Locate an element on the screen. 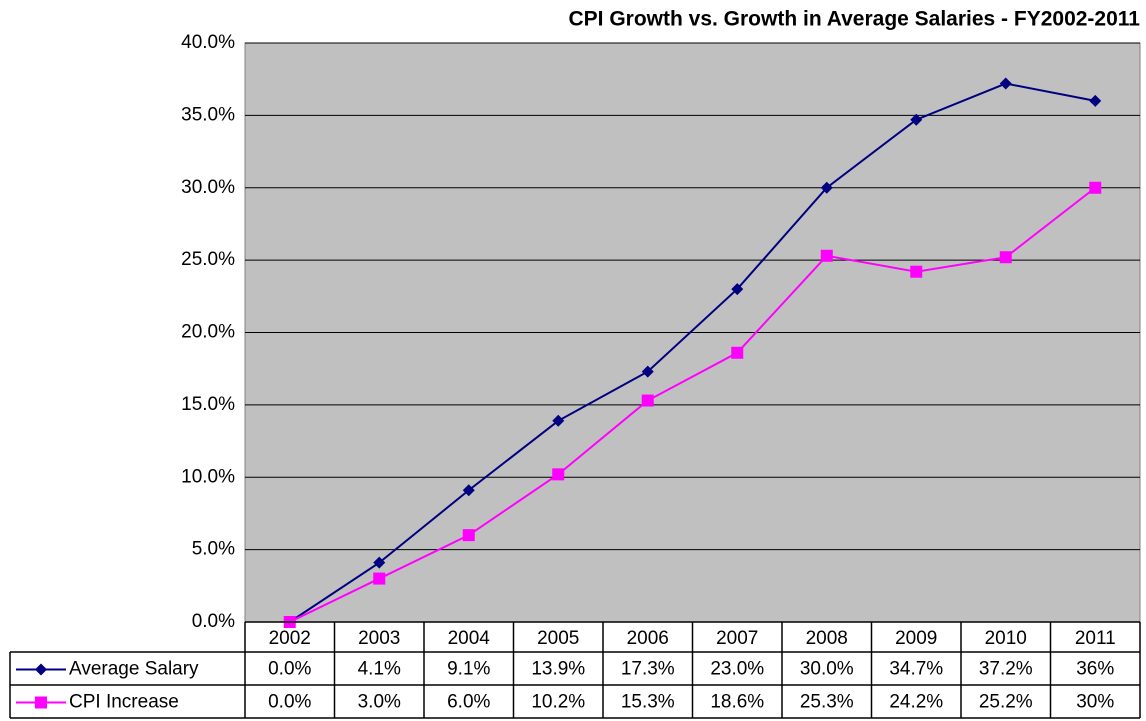 The height and width of the screenshot is (721, 1146). data-label: 4.1% is located at coordinates (379, 669).